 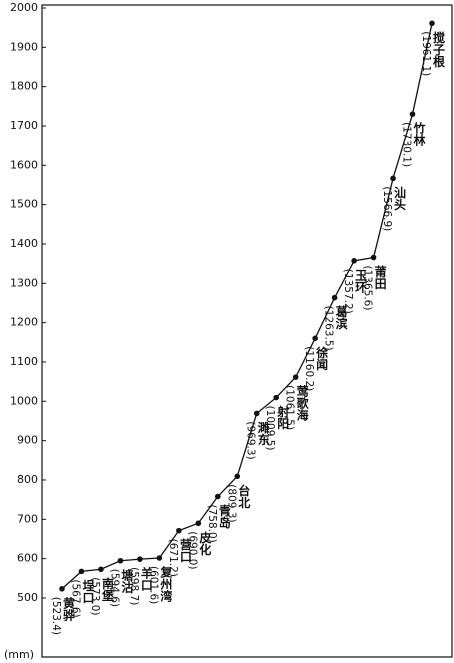 I want to click on station-label: 汕头, so click(x=400, y=198).